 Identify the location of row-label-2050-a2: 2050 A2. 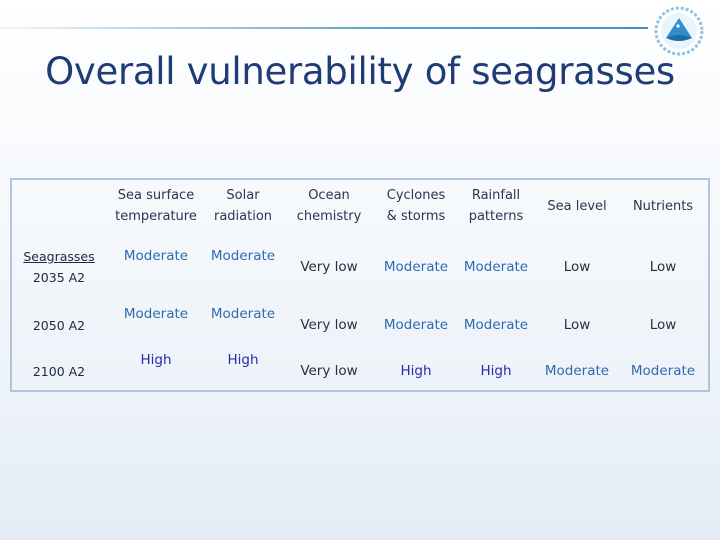
(59, 325).